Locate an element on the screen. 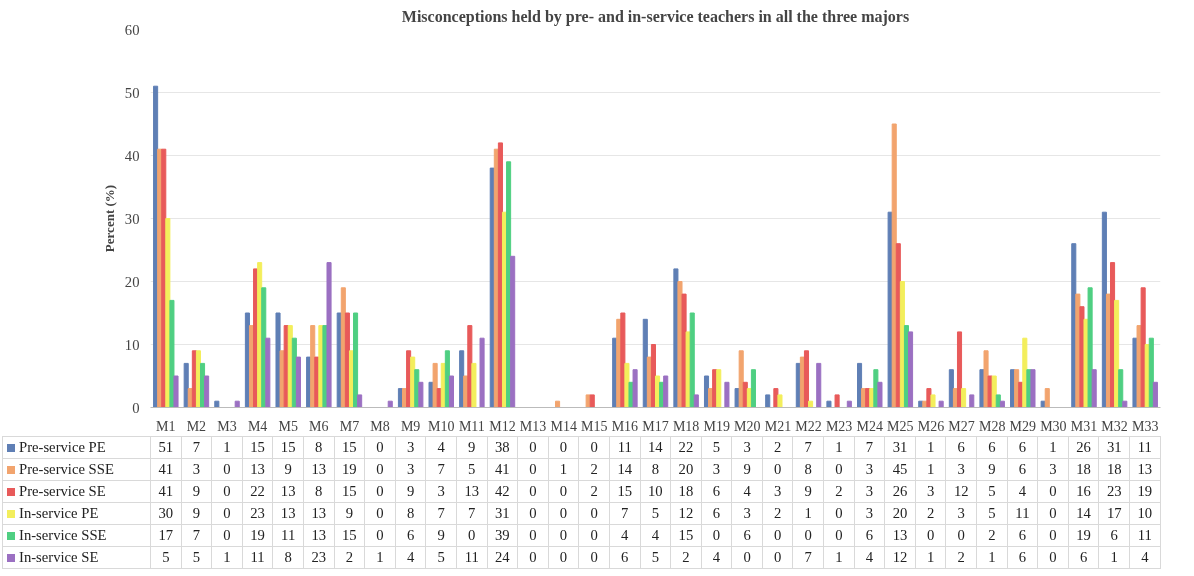 This screenshot has width=1194, height=576. data-label: 12 is located at coordinates (686, 513).